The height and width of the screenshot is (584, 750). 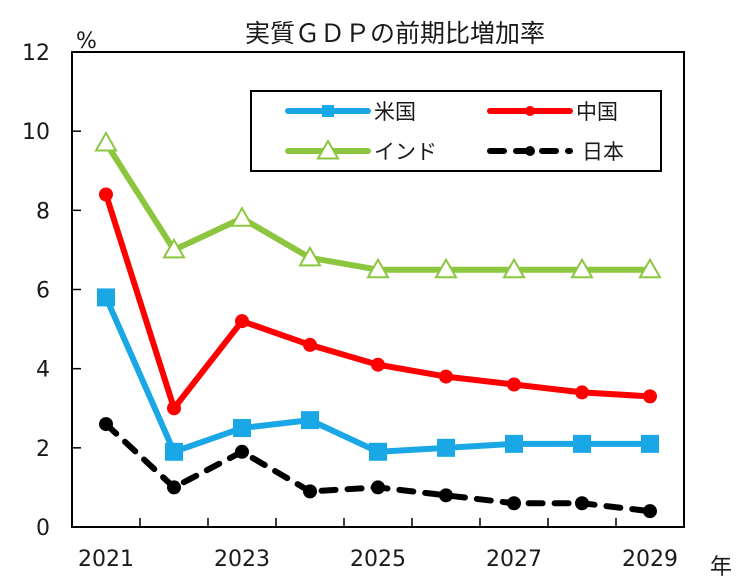 I want to click on legend-label: 中国, so click(x=597, y=112).